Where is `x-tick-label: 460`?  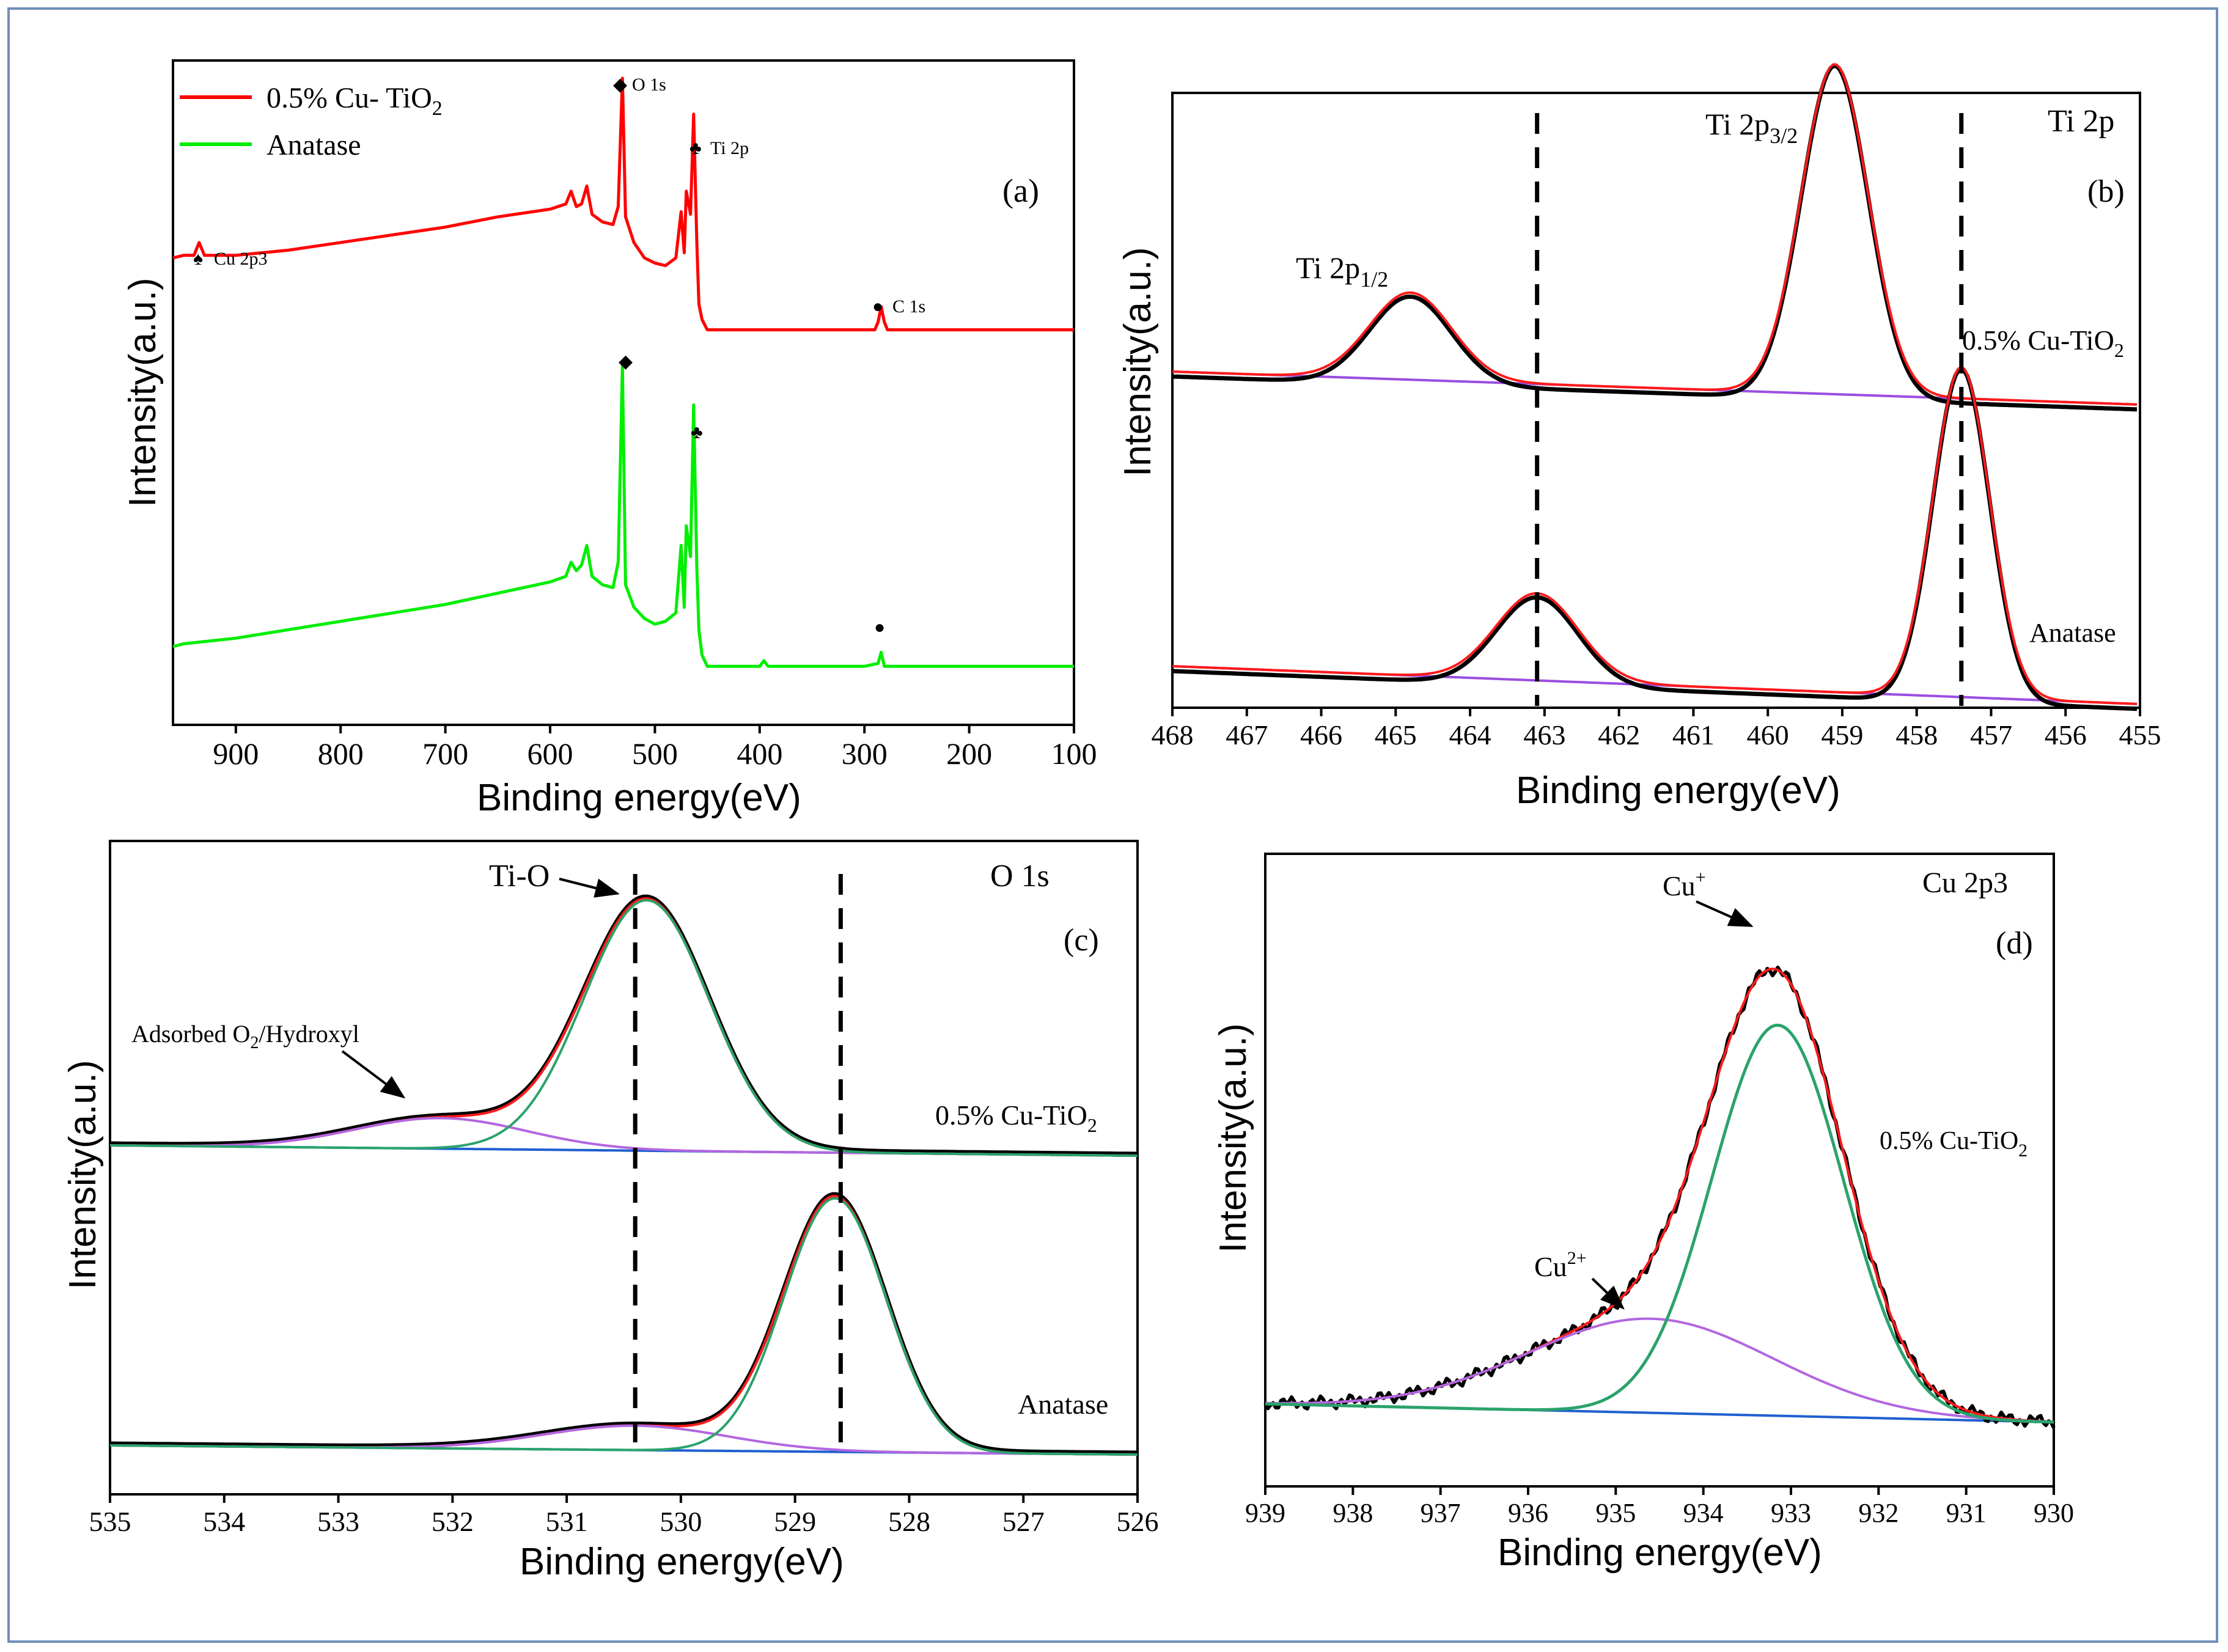
x-tick-label: 460 is located at coordinates (1768, 735).